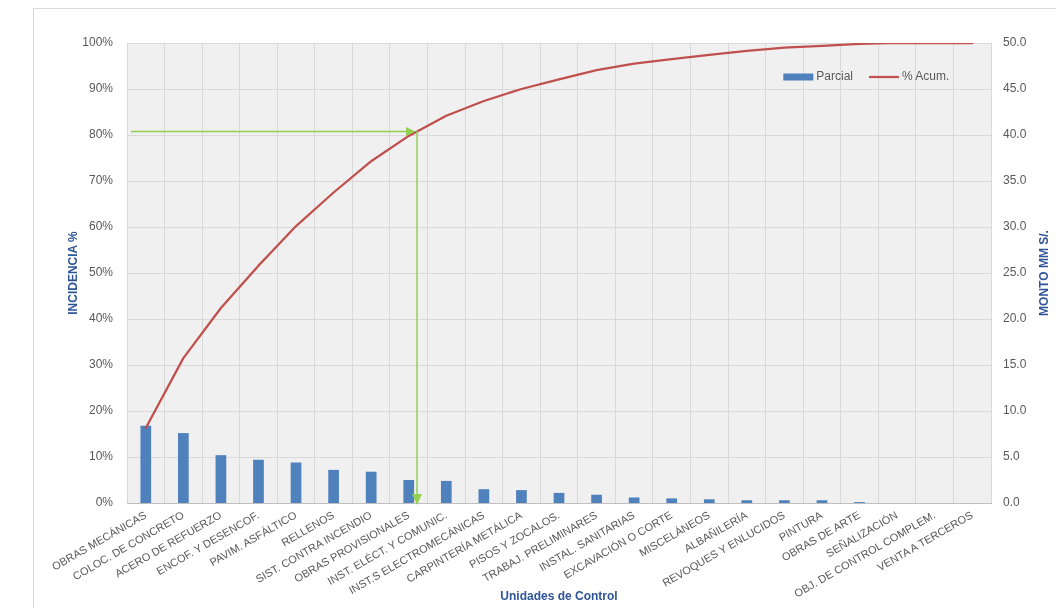  I want to click on y-tick-label: 70%, so click(101, 180).